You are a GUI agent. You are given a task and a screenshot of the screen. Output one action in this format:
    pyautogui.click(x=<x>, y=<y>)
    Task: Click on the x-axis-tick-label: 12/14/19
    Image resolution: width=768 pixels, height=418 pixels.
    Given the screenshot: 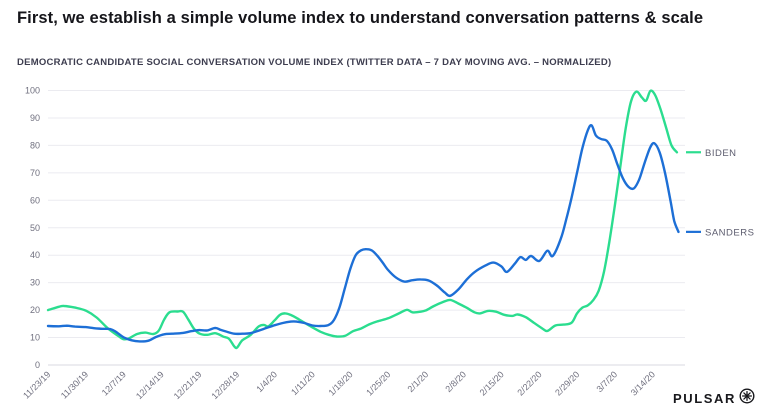 What is the action you would take?
    pyautogui.click(x=150, y=385)
    